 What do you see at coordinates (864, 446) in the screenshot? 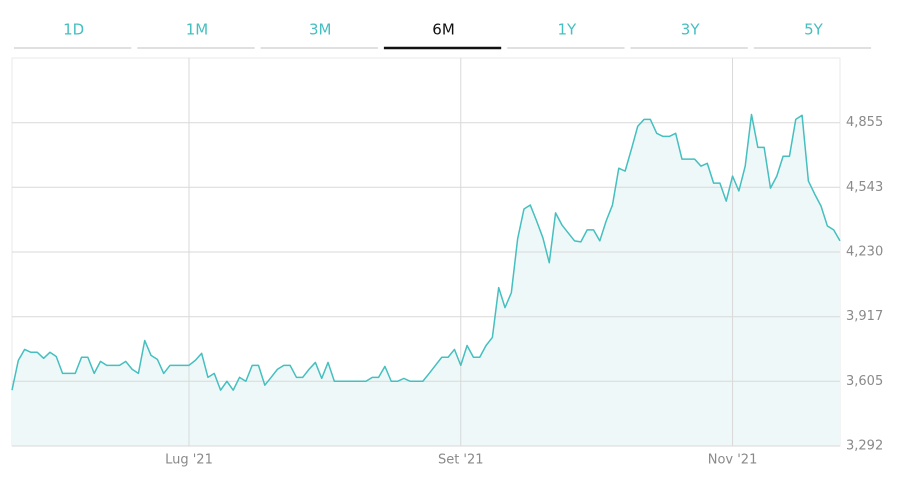
I see `y-tick-label: 3,292` at bounding box center [864, 446].